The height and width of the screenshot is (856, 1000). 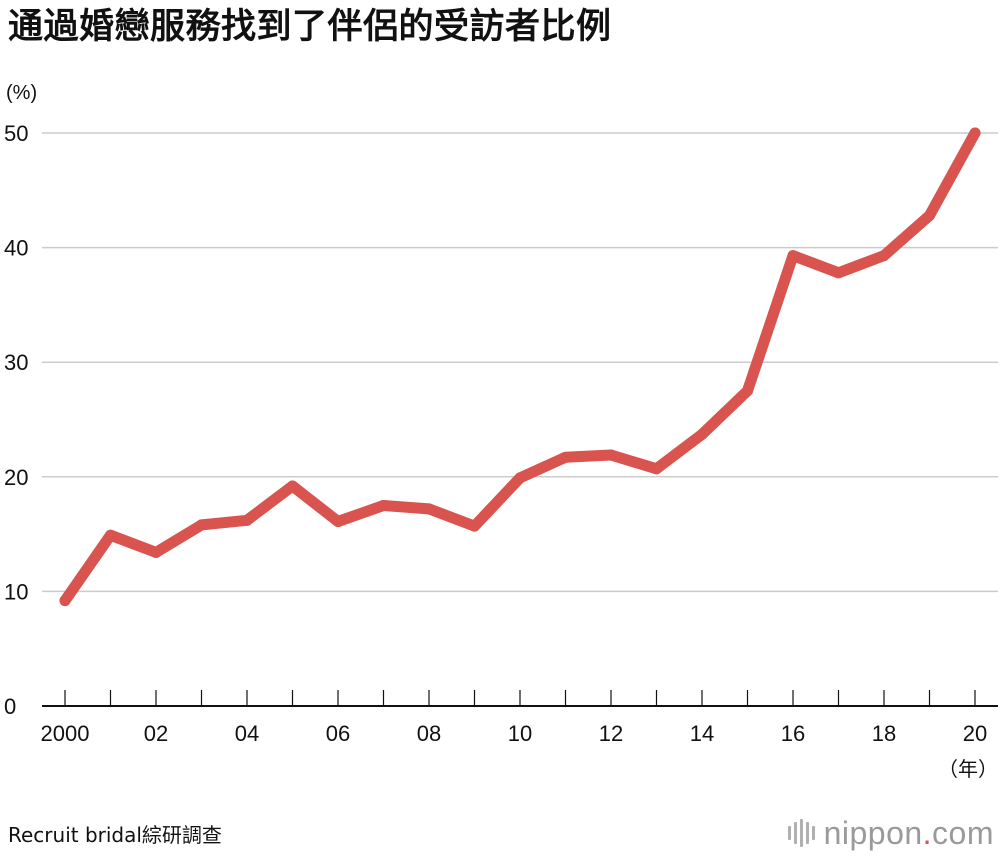 I want to click on x-tick-label: 02, so click(x=156, y=733).